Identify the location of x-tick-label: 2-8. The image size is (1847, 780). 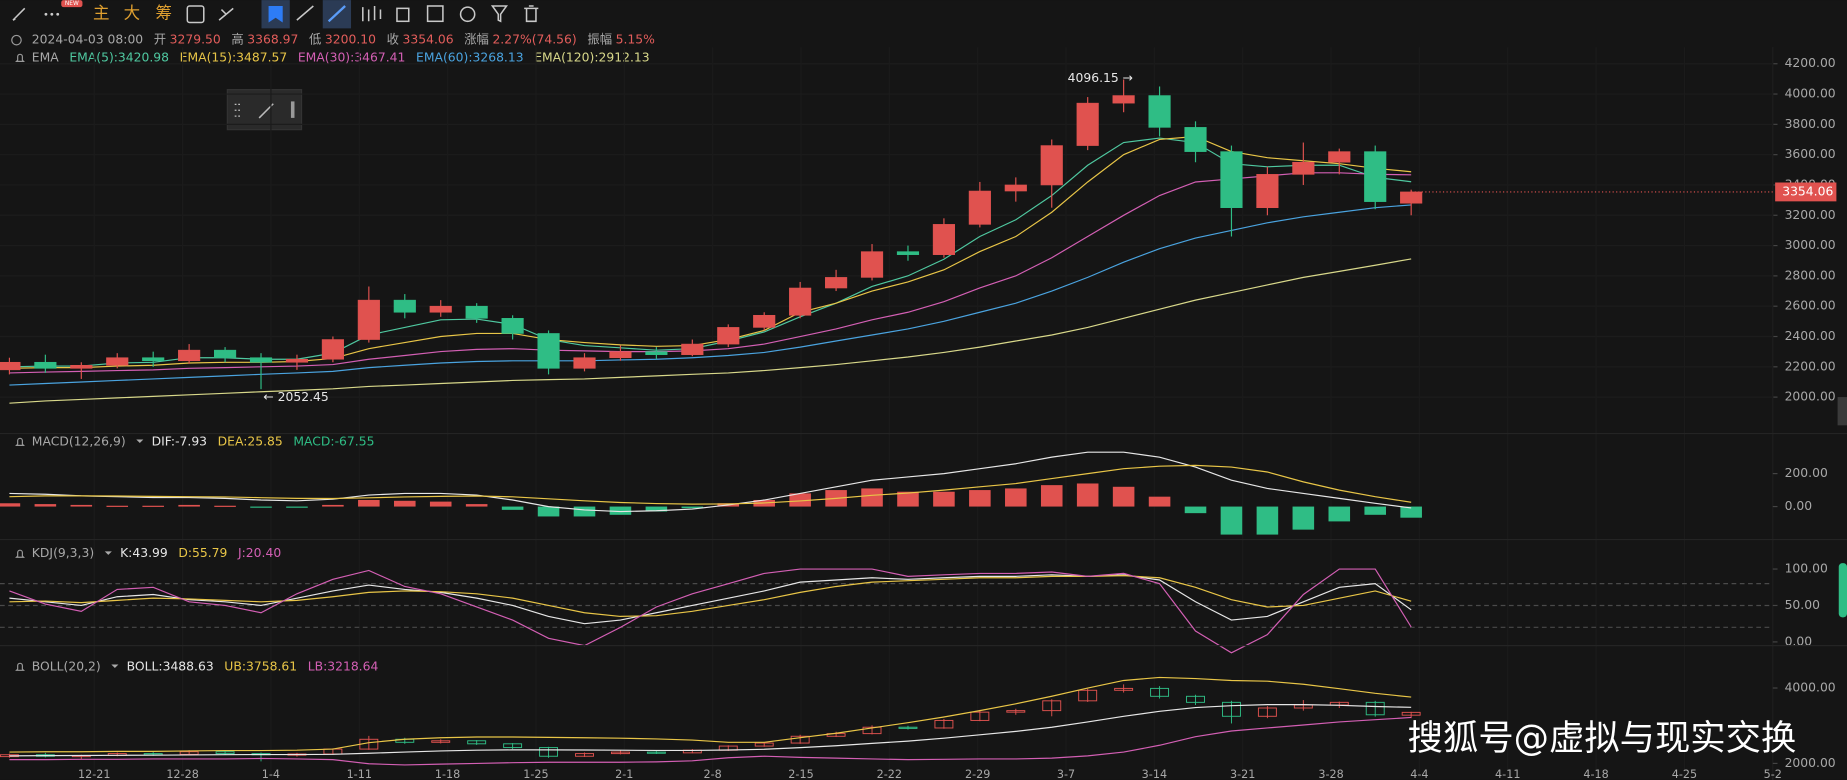
(713, 774).